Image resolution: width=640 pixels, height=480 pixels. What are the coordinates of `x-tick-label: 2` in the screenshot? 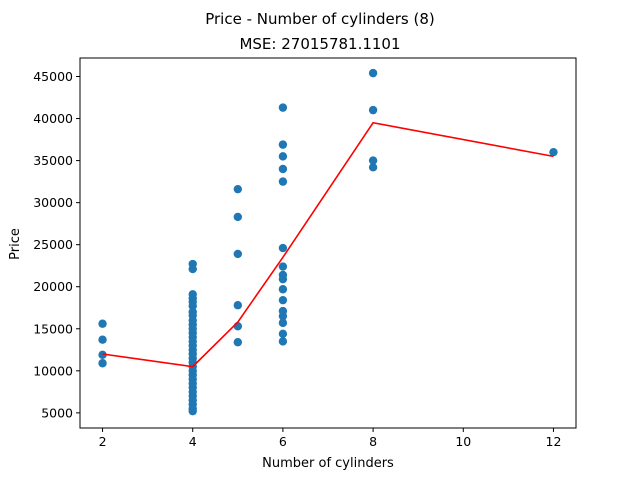 It's located at (103, 441).